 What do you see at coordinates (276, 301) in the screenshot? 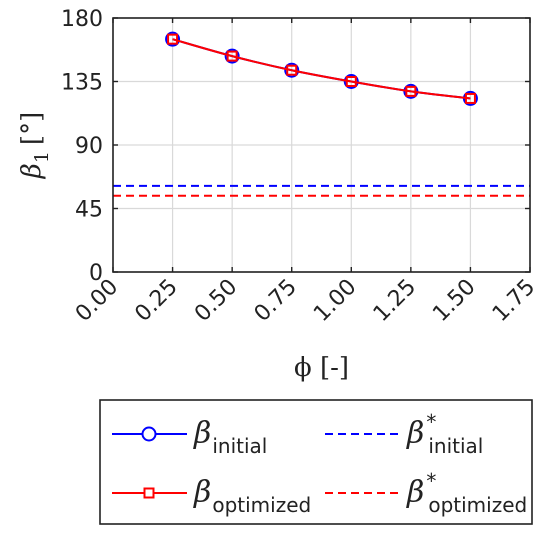
I see `x-tick-label: 0.75` at bounding box center [276, 301].